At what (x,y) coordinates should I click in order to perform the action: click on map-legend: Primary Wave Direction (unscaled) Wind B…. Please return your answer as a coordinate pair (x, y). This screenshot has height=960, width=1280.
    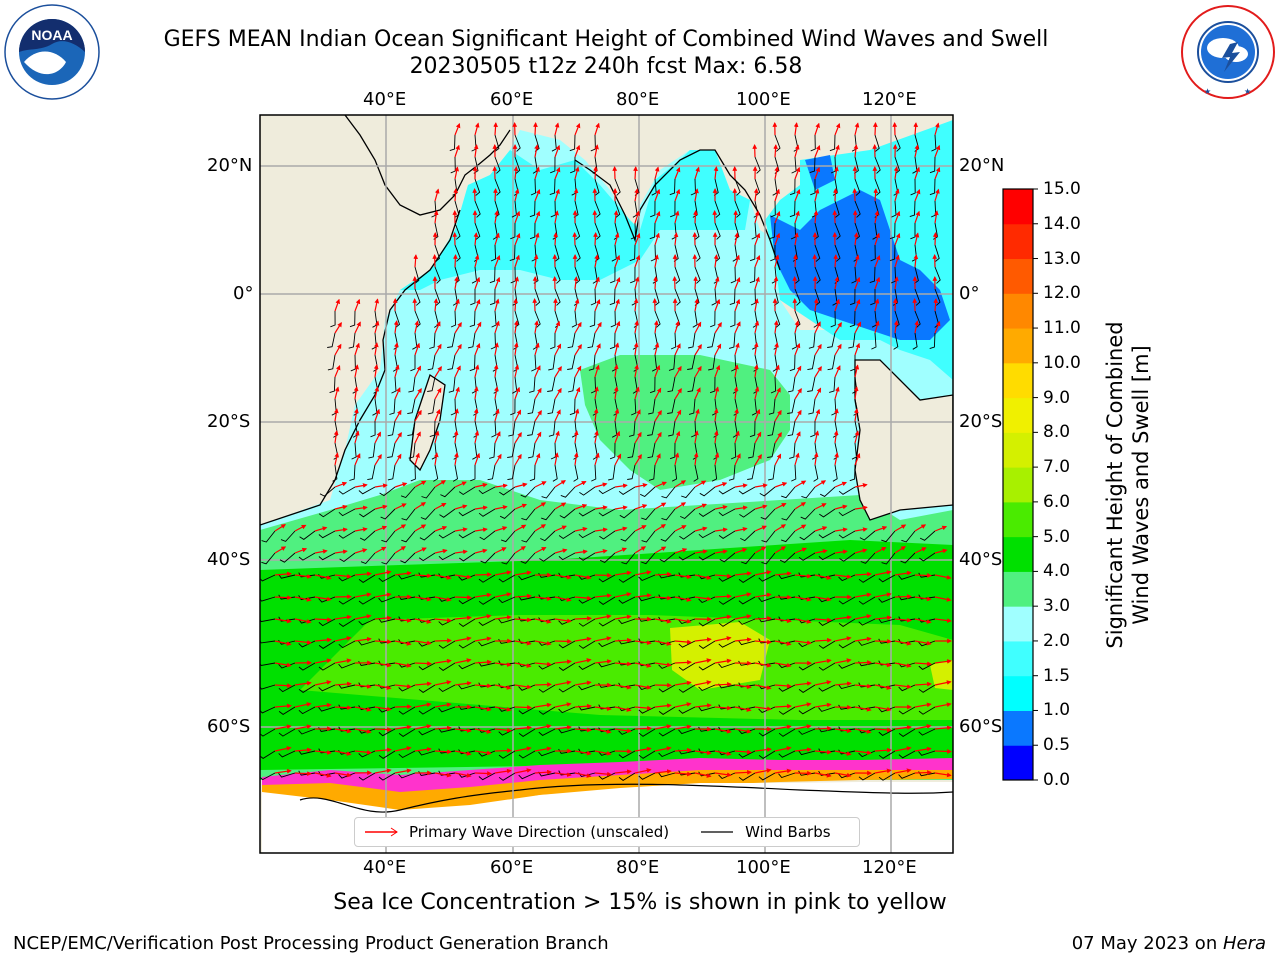
    Looking at the image, I should click on (607, 832).